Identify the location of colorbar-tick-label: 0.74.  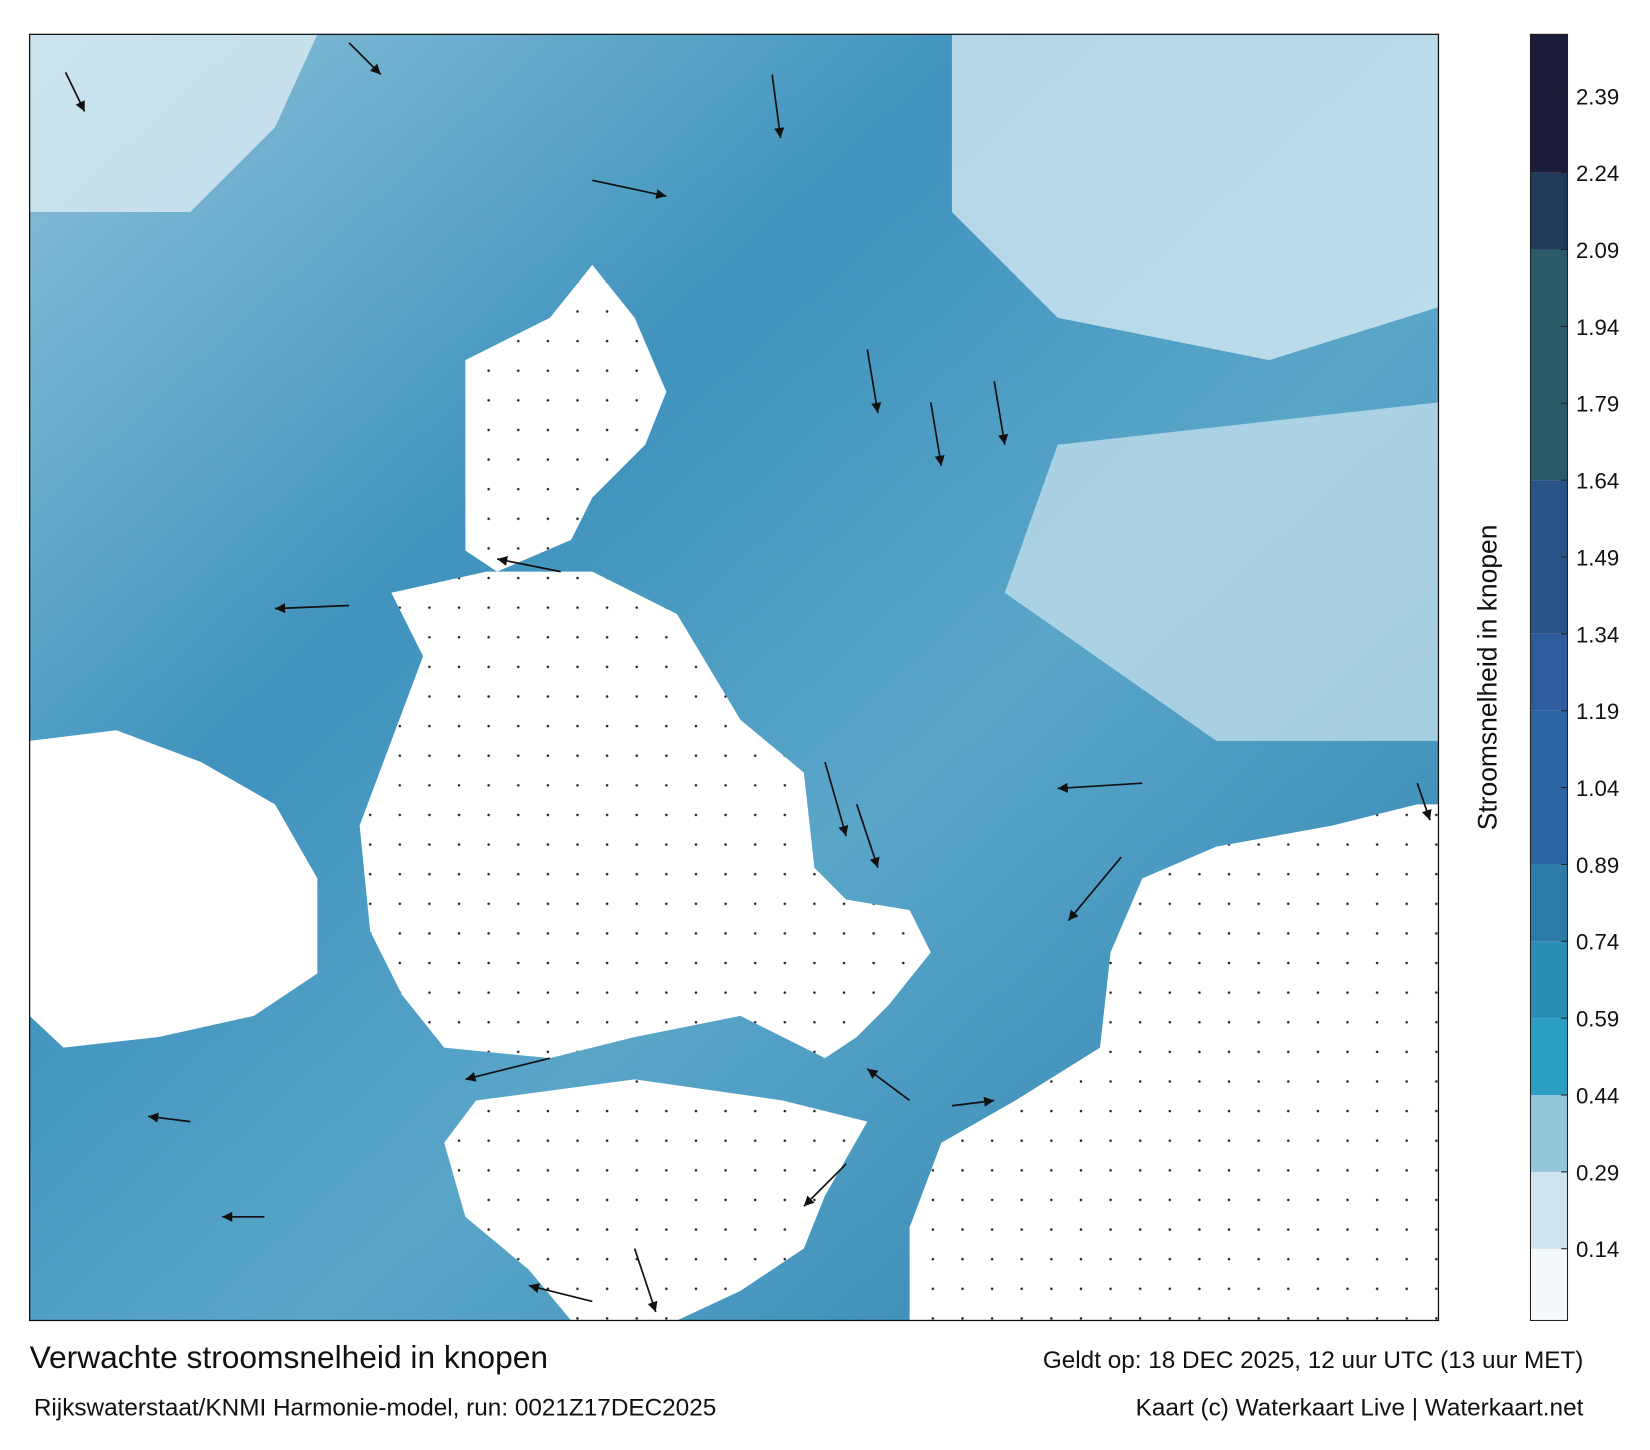
(1597, 942).